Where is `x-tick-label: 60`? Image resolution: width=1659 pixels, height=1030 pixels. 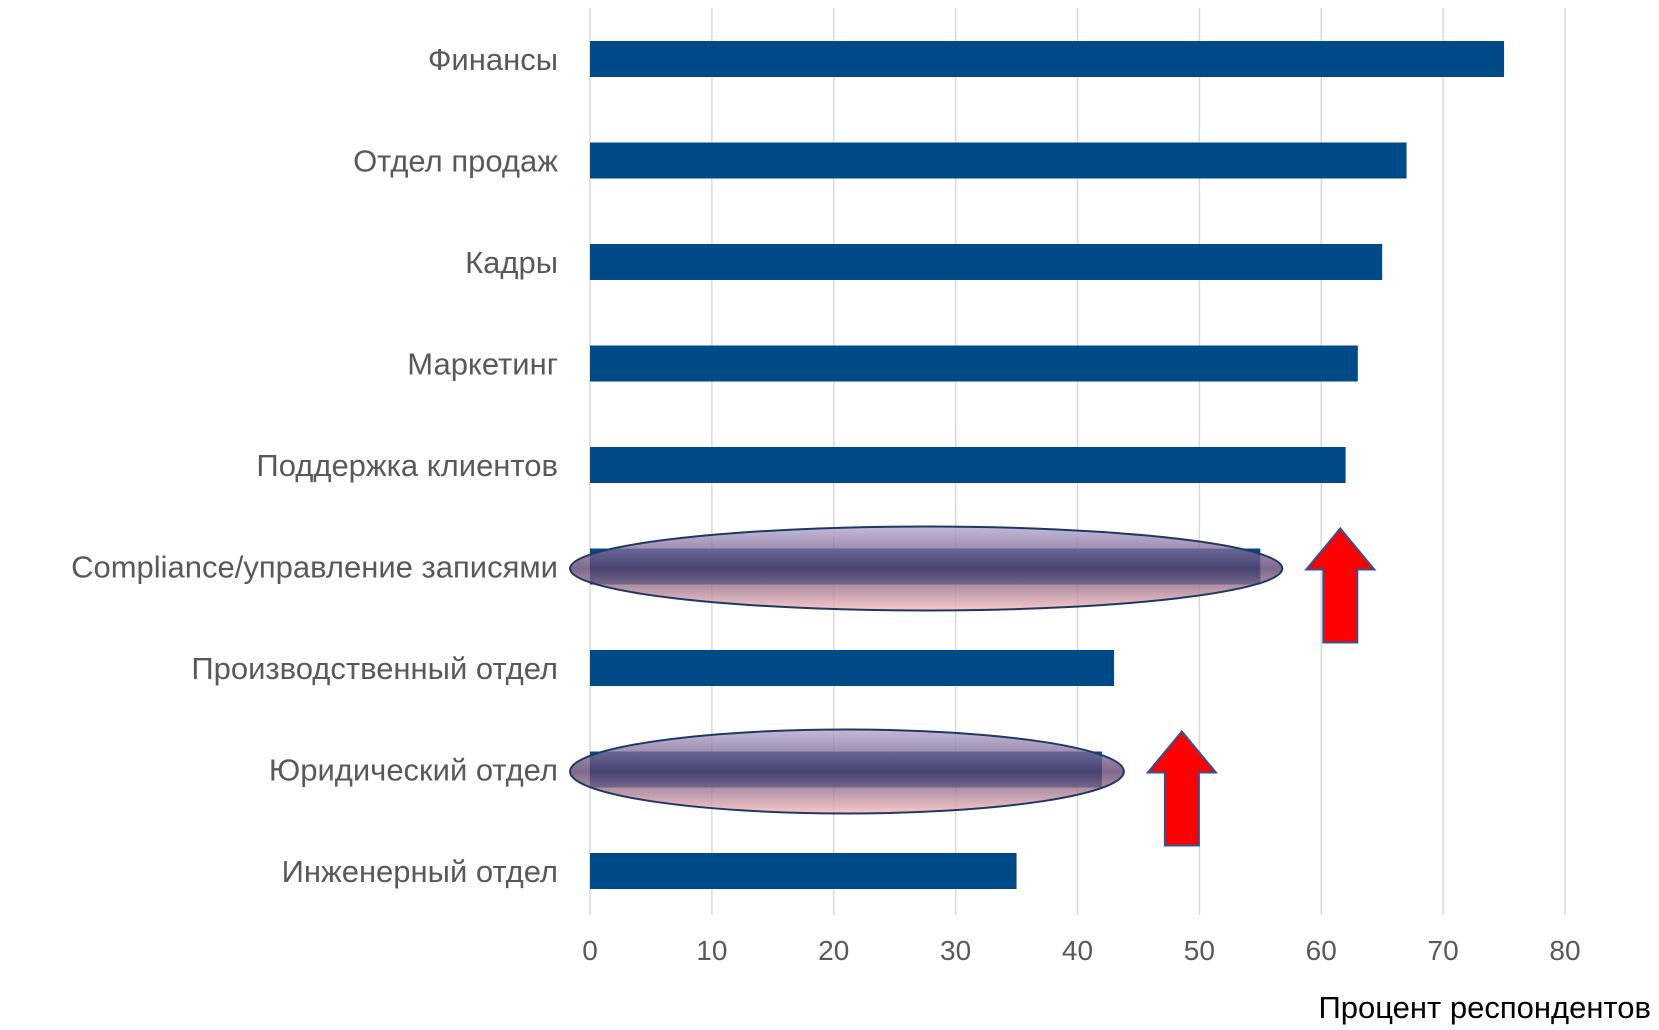 x-tick-label: 60 is located at coordinates (1321, 950).